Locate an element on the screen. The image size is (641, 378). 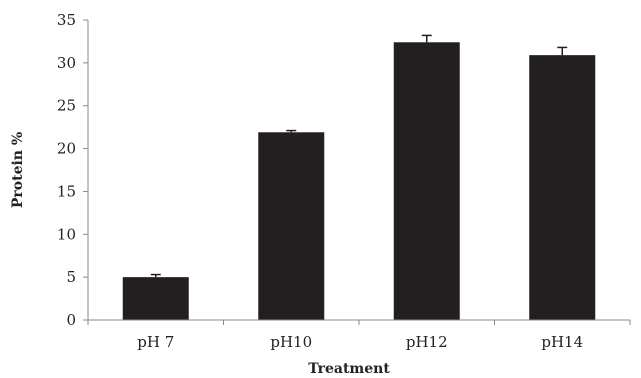
y-tick-label: 25 is located at coordinates (66, 106).